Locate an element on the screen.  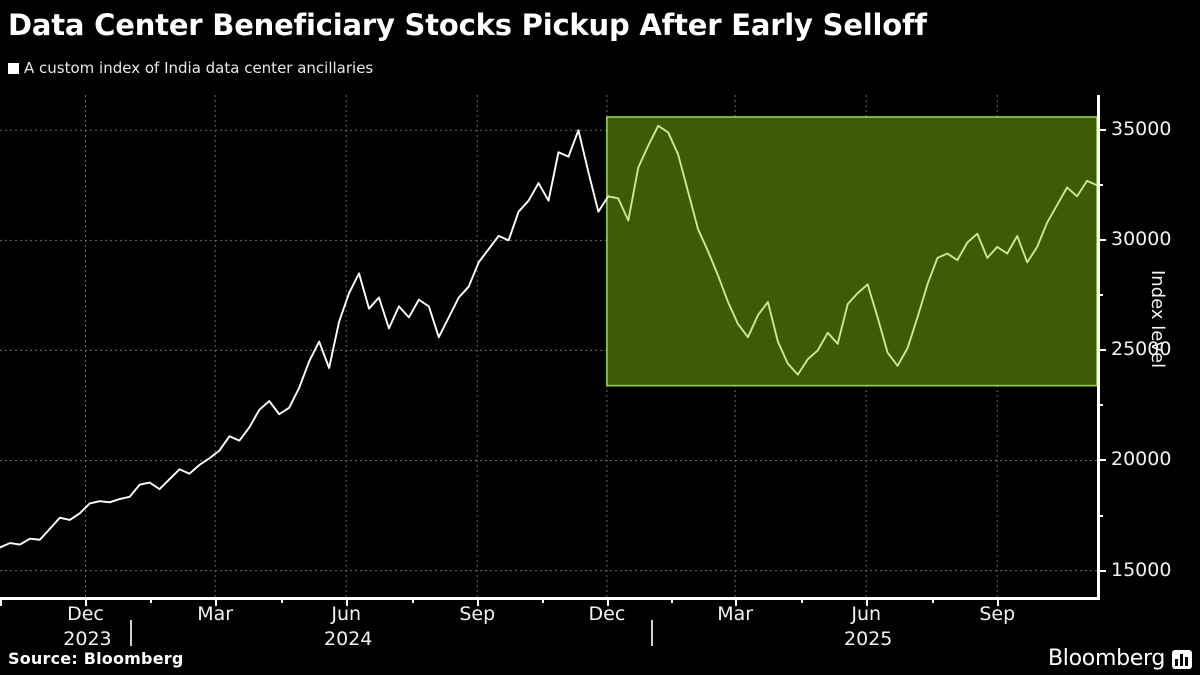
bloomberg-brand: Bloomberg is located at coordinates (1120, 659).